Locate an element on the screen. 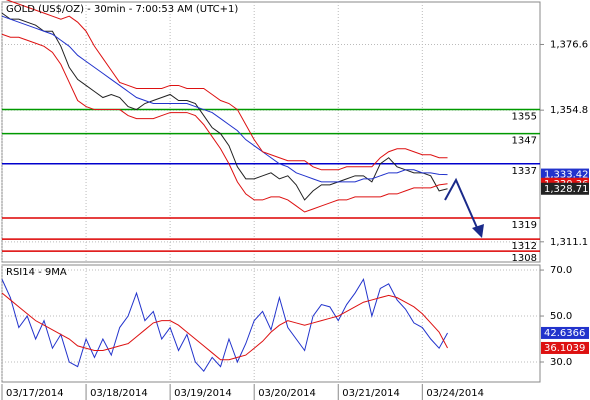  level-label: 1355 is located at coordinates (524, 117).